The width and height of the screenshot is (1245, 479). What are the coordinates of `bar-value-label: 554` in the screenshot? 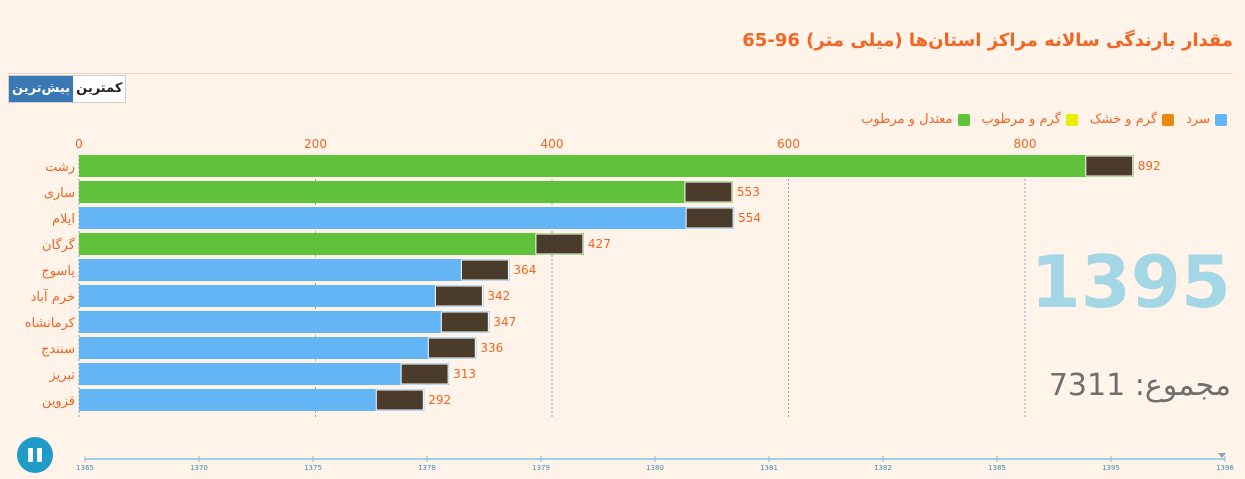 It's located at (749, 218).